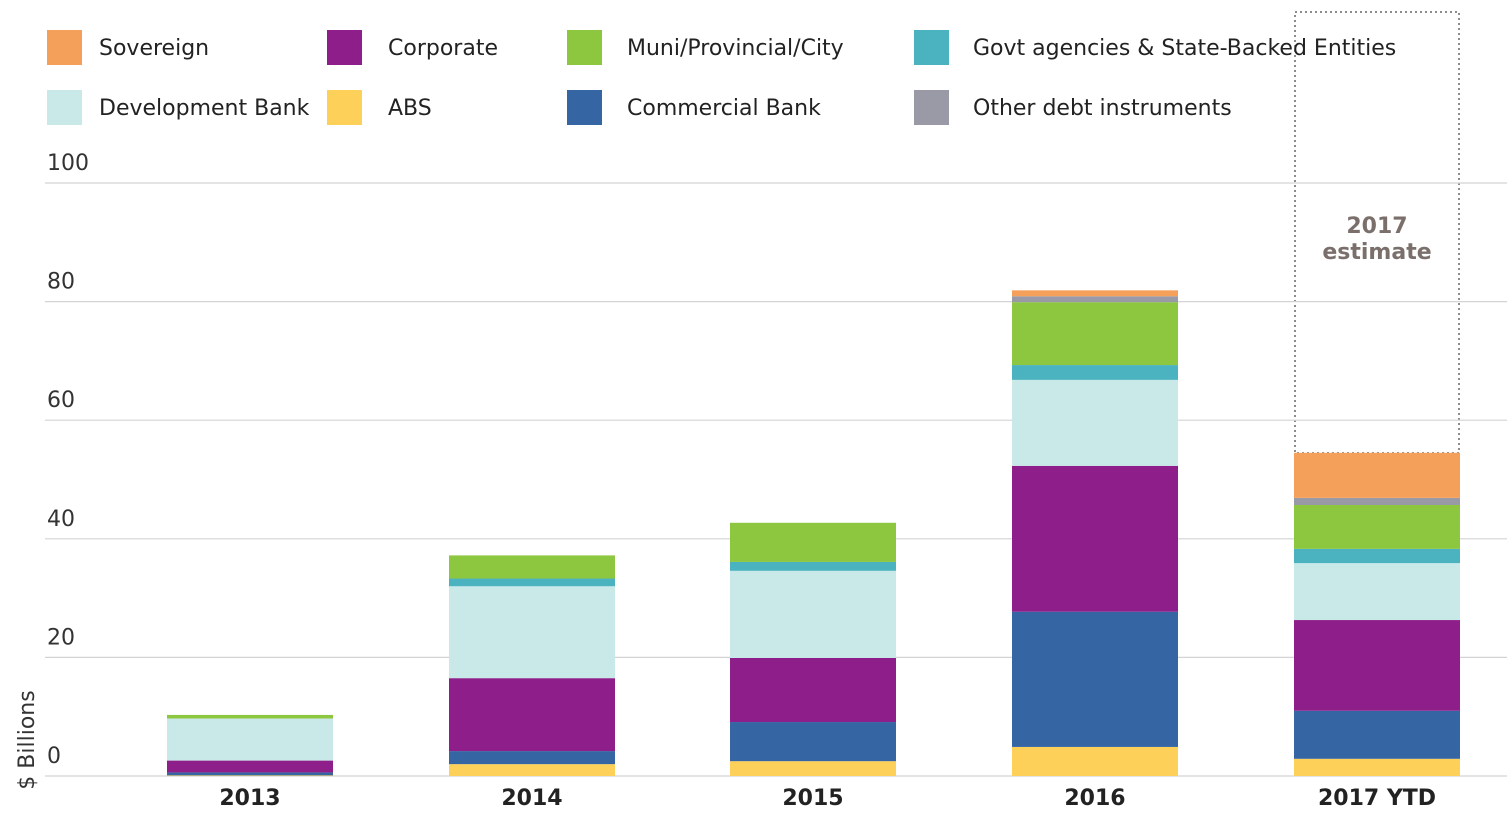 This screenshot has width=1507, height=825. Describe the element at coordinates (54, 756) in the screenshot. I see `y-tick-label: 0` at that location.